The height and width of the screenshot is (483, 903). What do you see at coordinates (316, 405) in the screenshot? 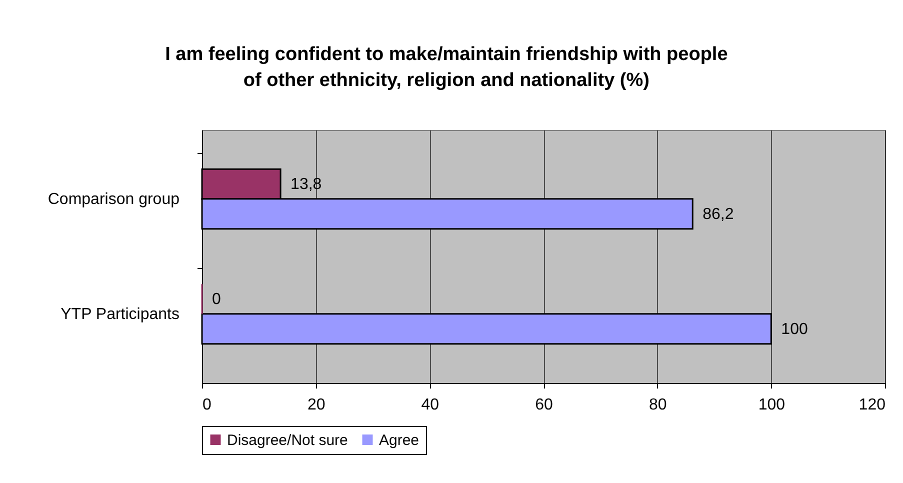
I see `x-tick-label: 20` at bounding box center [316, 405].